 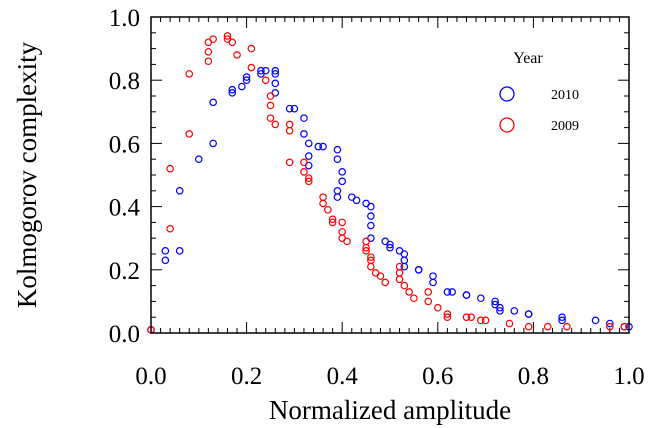 I want to click on y-tick-label: 0.8, so click(x=124, y=81).